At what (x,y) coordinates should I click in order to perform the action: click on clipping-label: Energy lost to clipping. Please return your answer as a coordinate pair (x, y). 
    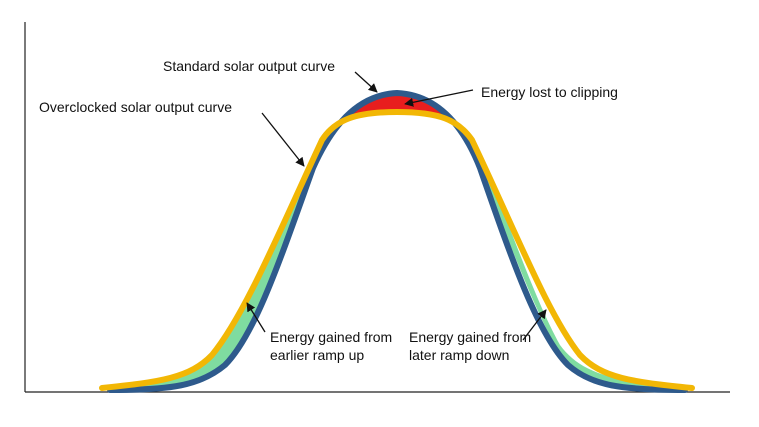
    Looking at the image, I should click on (549, 92).